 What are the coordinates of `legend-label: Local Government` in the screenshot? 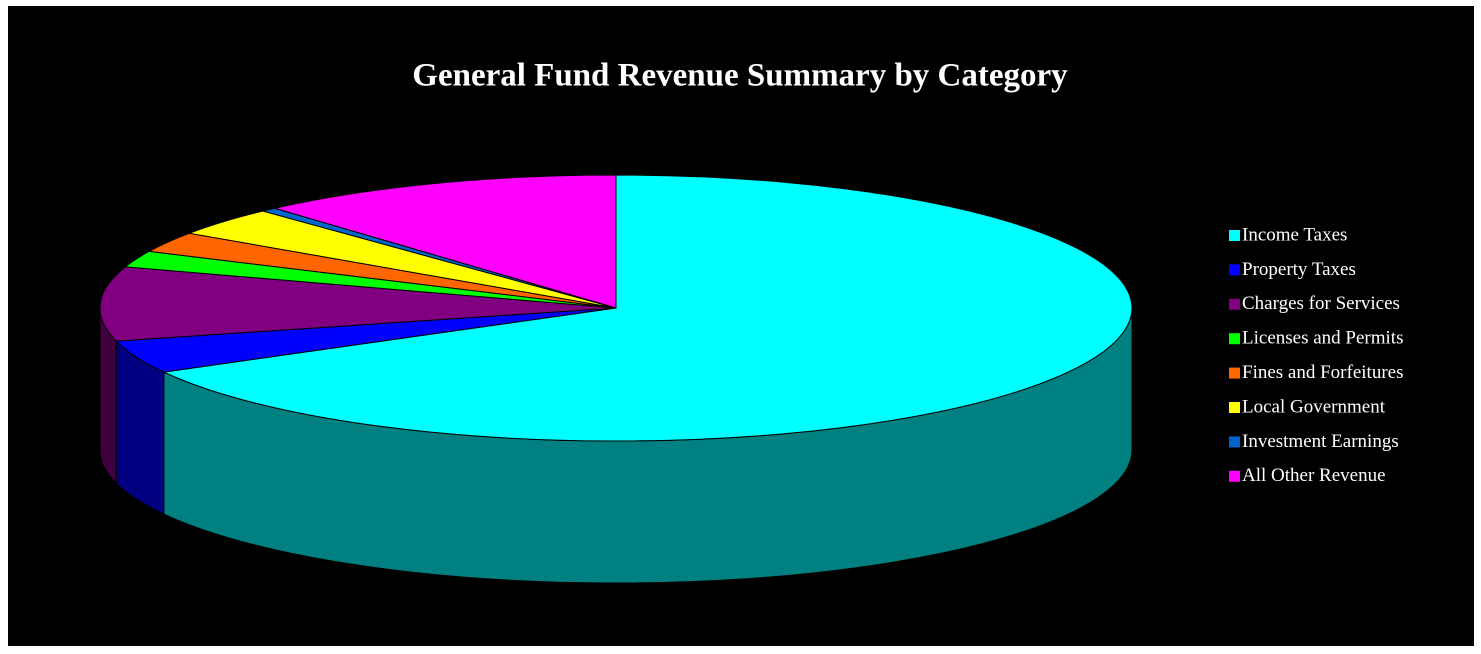 It's located at (1314, 406).